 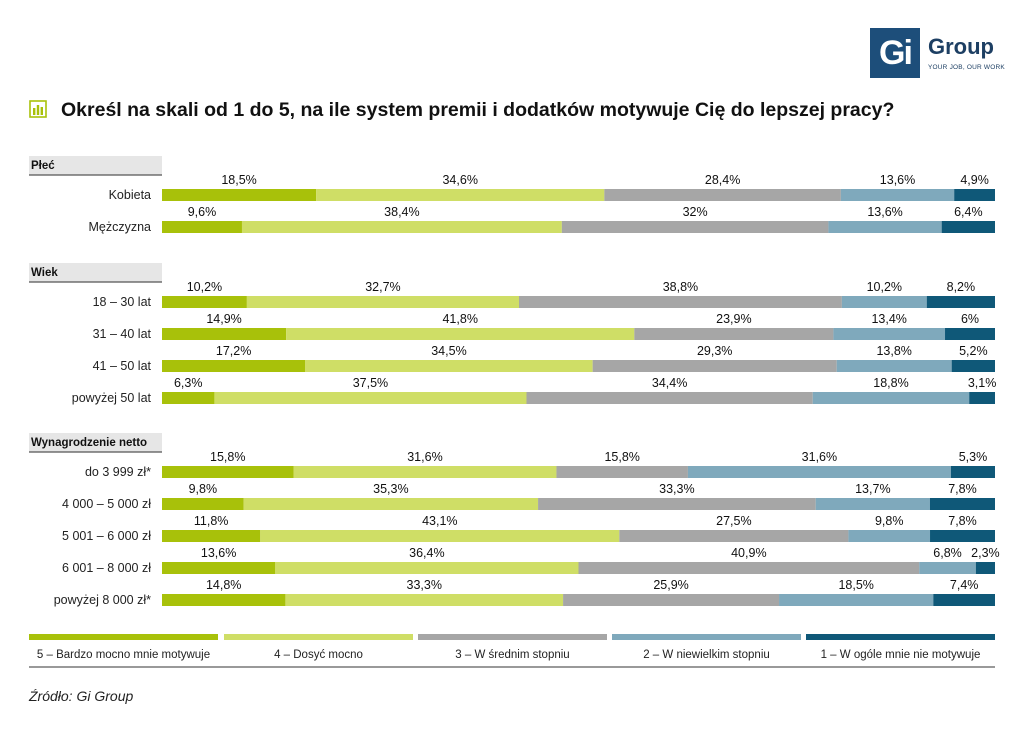 I want to click on data-label: 17,2%, so click(x=233, y=351).